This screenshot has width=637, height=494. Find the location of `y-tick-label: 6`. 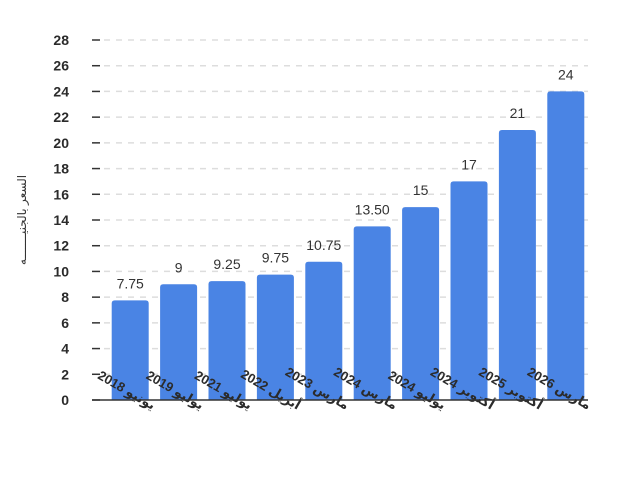

y-tick-label: 6 is located at coordinates (65, 323).